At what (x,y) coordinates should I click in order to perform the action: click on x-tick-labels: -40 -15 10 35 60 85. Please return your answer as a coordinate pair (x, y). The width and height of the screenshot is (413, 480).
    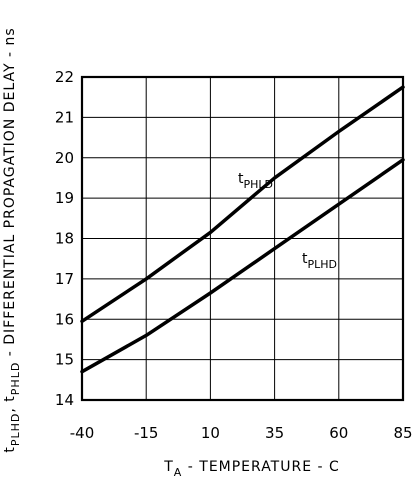
    Looking at the image, I should click on (241, 433).